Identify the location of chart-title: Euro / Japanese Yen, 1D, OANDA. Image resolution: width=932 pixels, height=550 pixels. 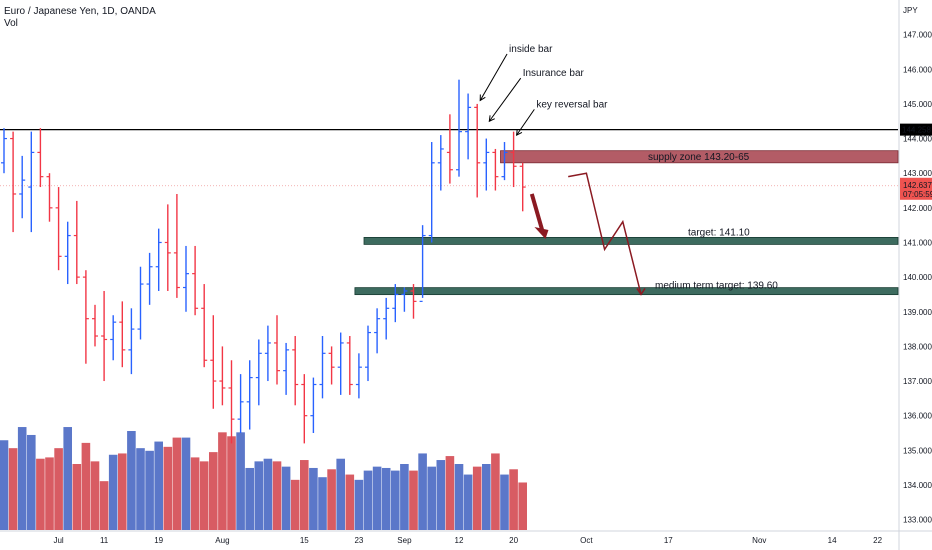
(80, 11).